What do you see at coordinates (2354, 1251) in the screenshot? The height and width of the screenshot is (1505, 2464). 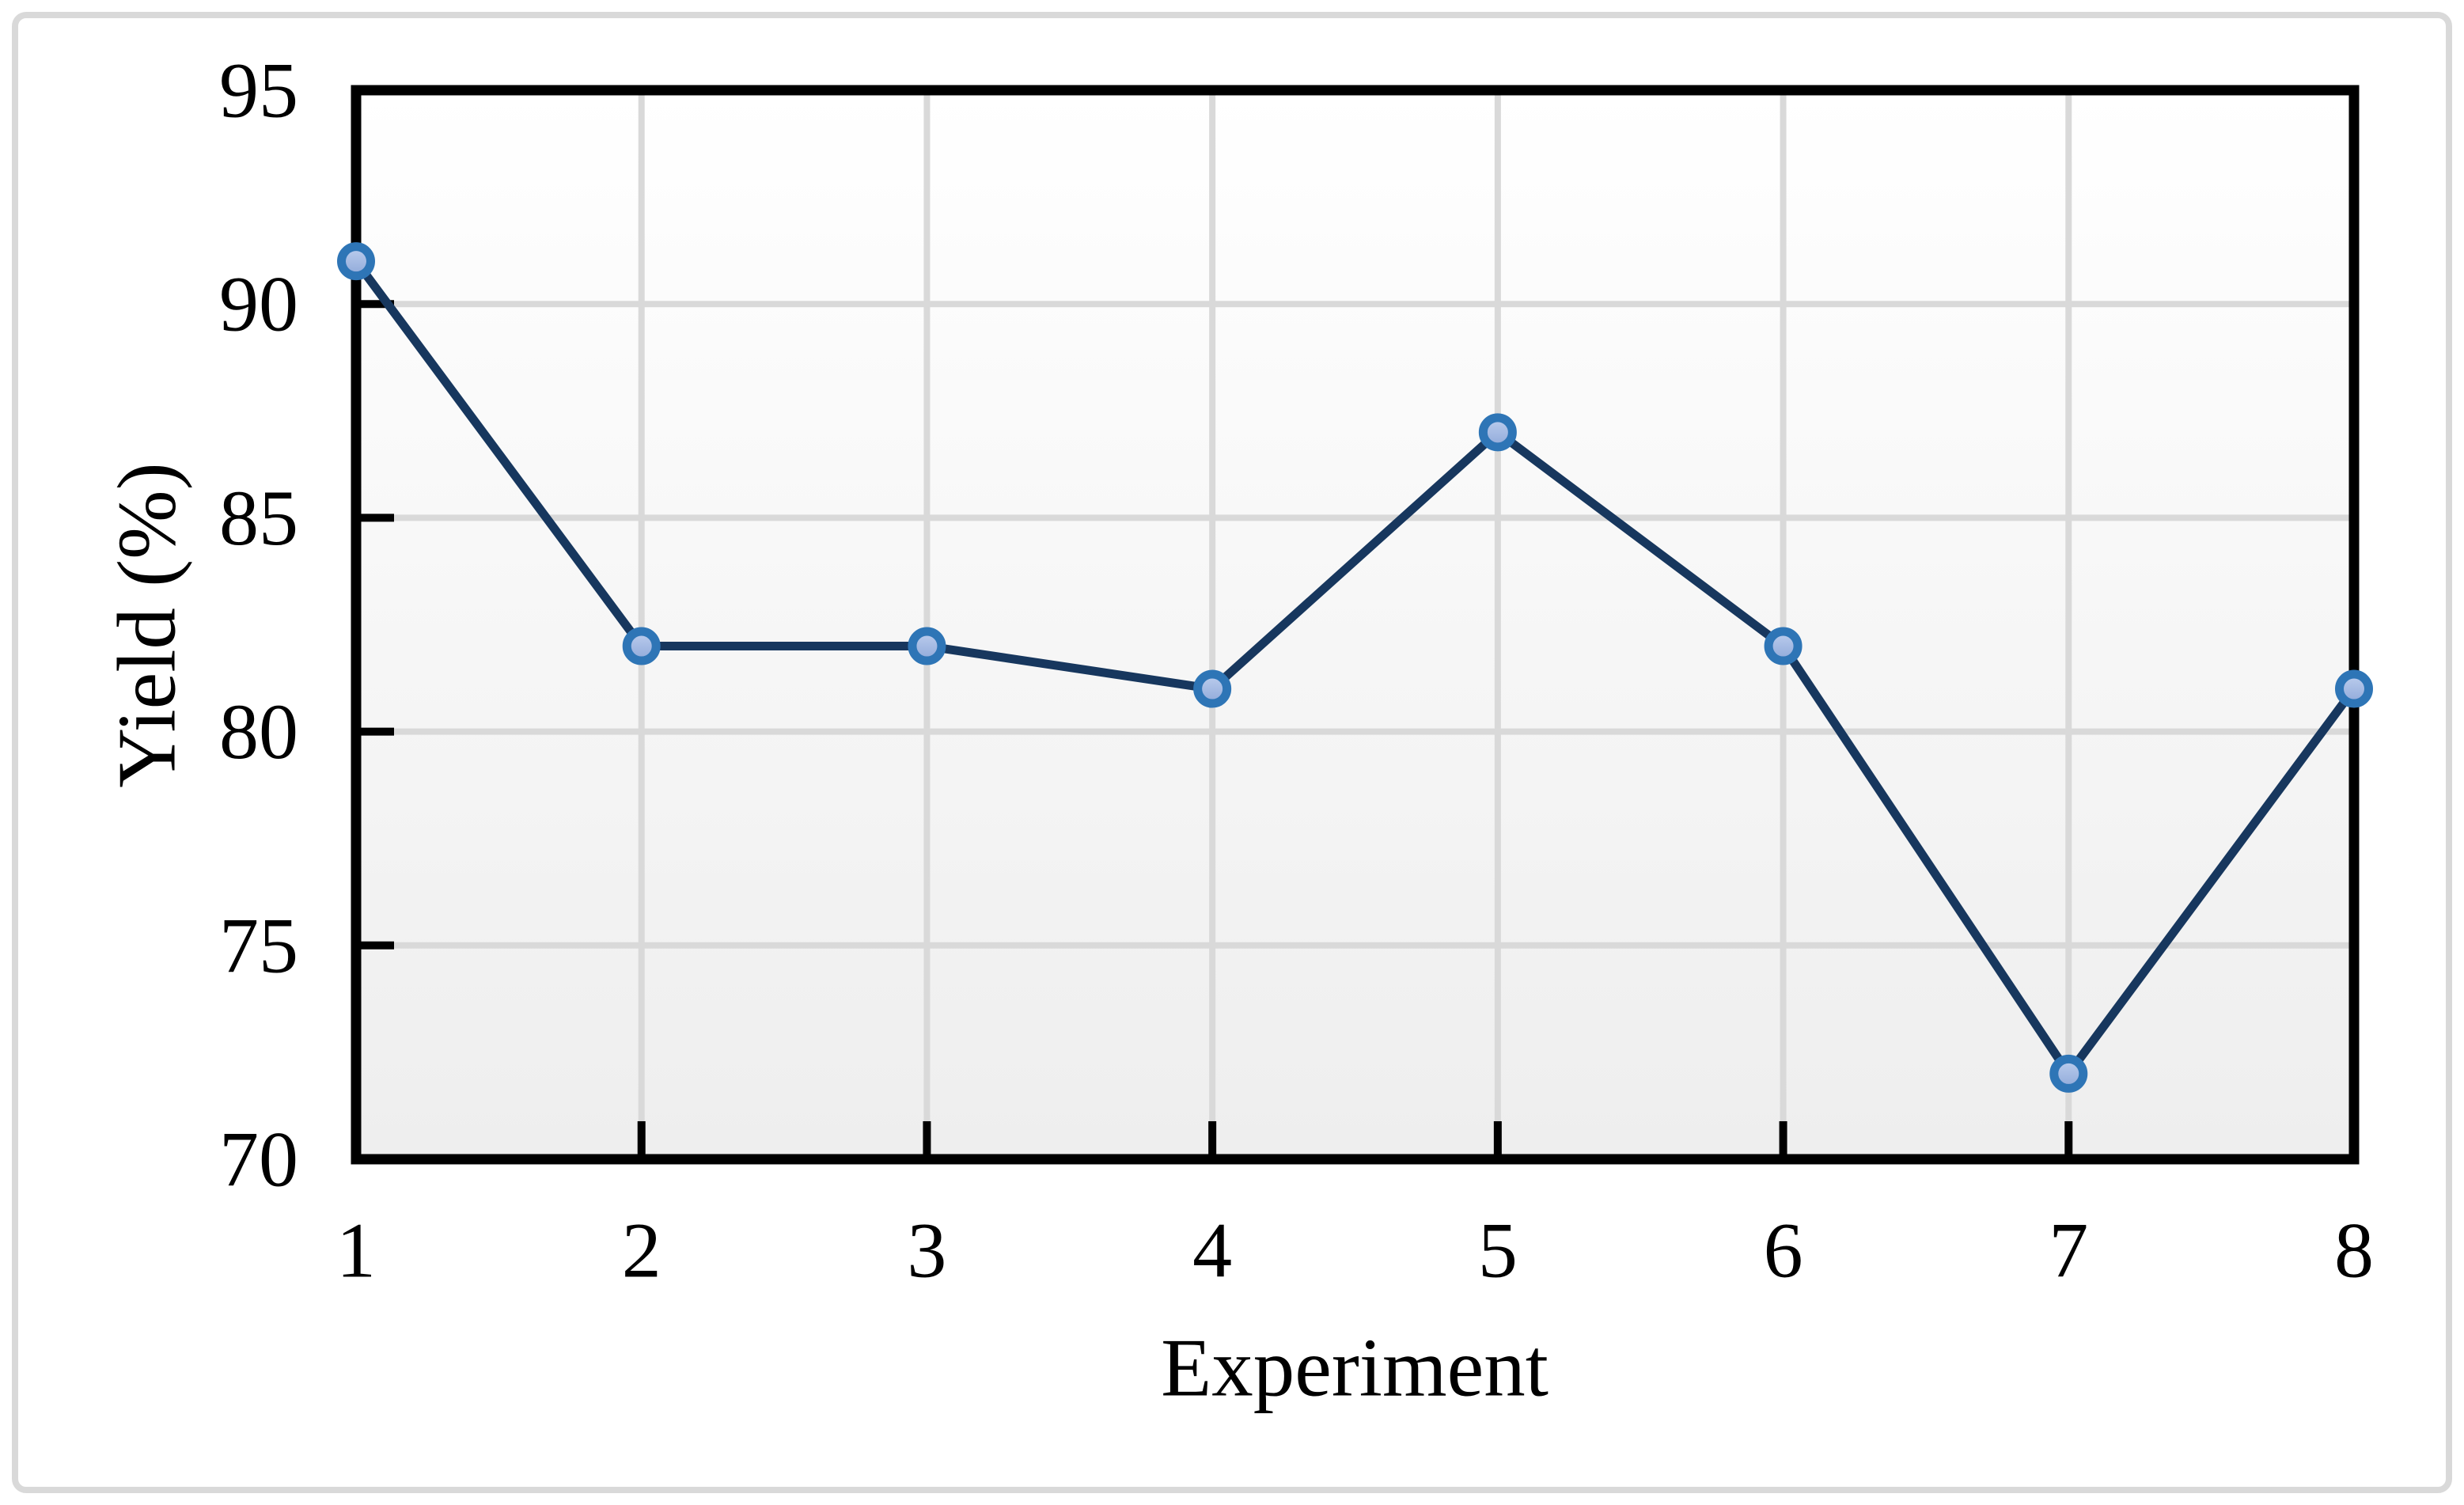 I see `x-tick-label-8: 8` at bounding box center [2354, 1251].